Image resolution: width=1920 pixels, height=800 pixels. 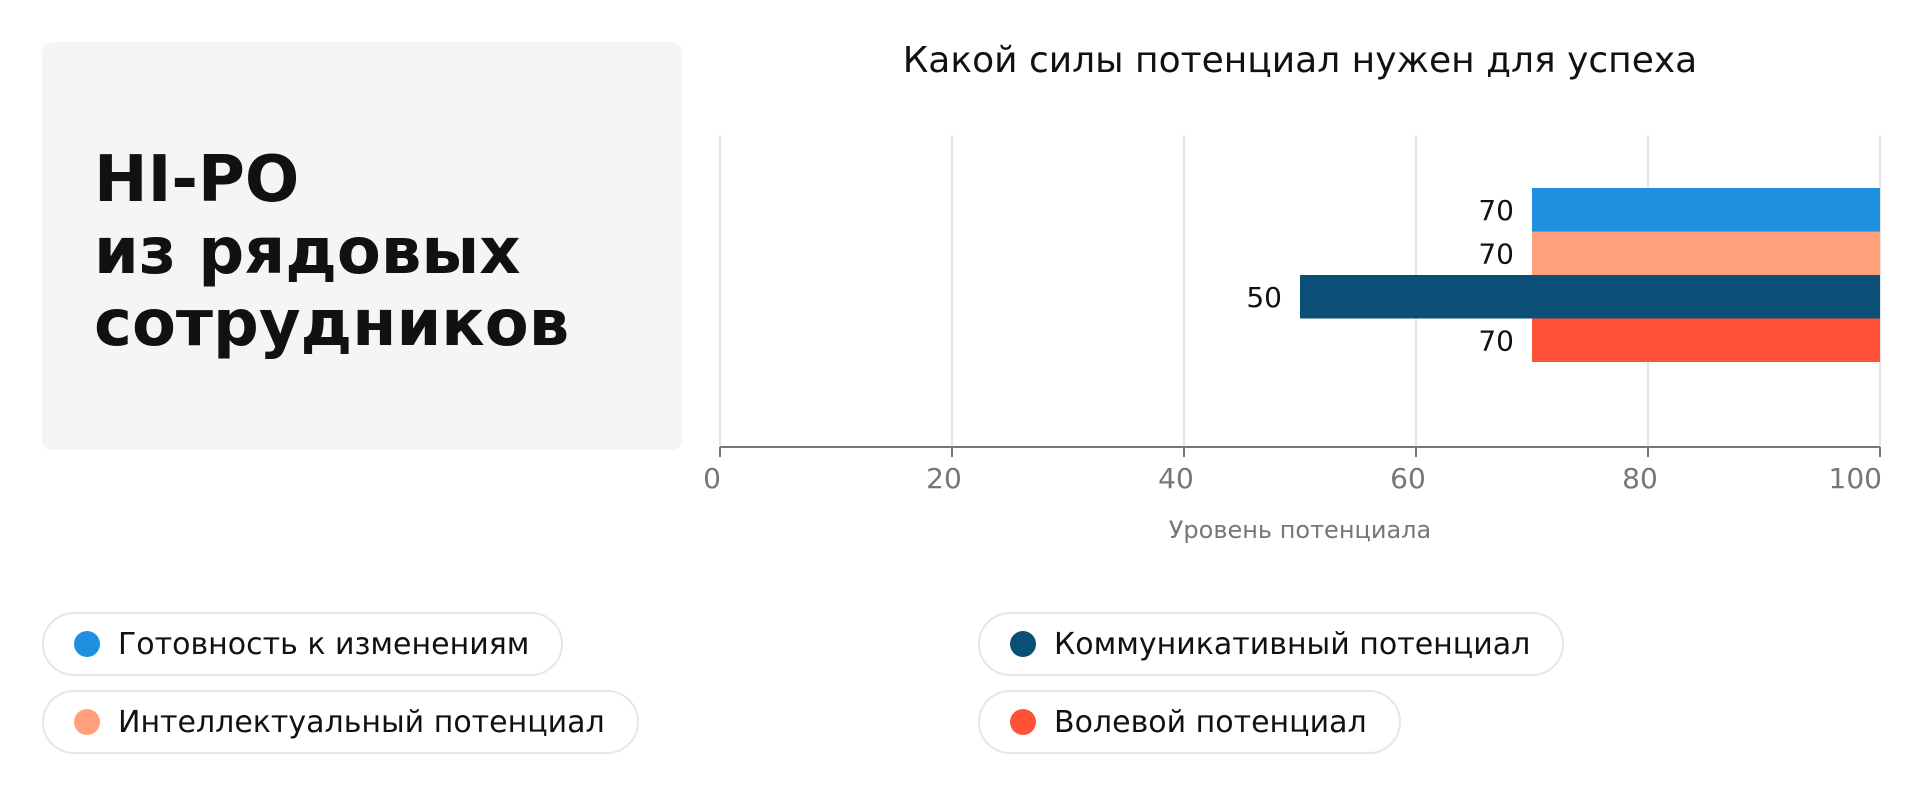 What do you see at coordinates (944, 478) in the screenshot?
I see `x-tick-label: 20` at bounding box center [944, 478].